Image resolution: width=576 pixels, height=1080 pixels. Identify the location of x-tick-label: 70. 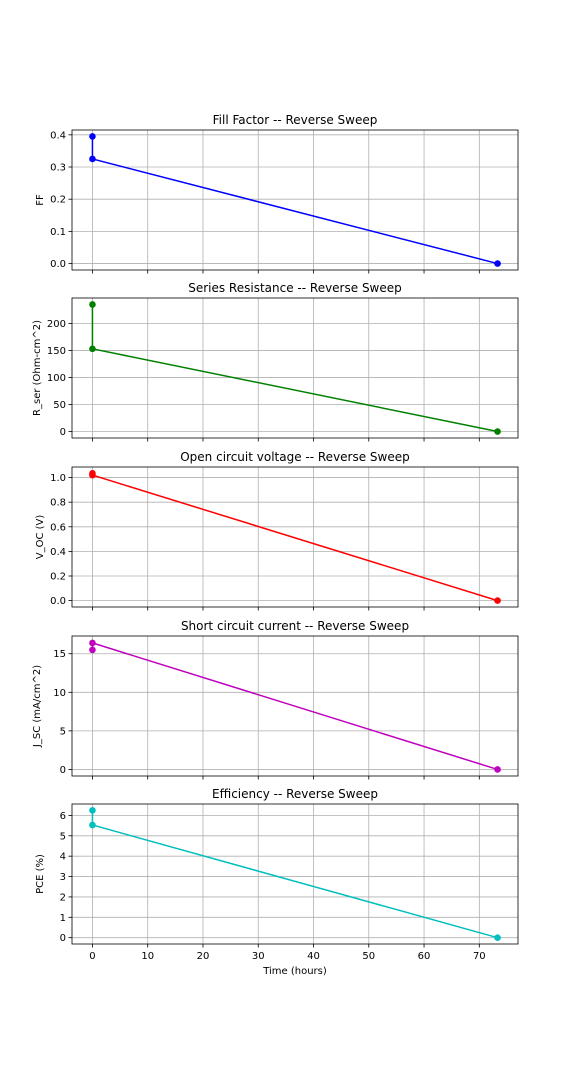
(479, 956).